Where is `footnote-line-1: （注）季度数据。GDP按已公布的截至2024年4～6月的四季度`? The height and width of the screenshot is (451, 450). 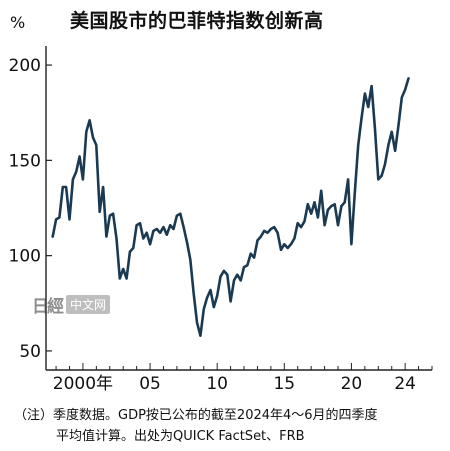
footnote-line-1: （注）季度数据。GDP按已公布的截至2024年4～6月的四季度 is located at coordinates (196, 415).